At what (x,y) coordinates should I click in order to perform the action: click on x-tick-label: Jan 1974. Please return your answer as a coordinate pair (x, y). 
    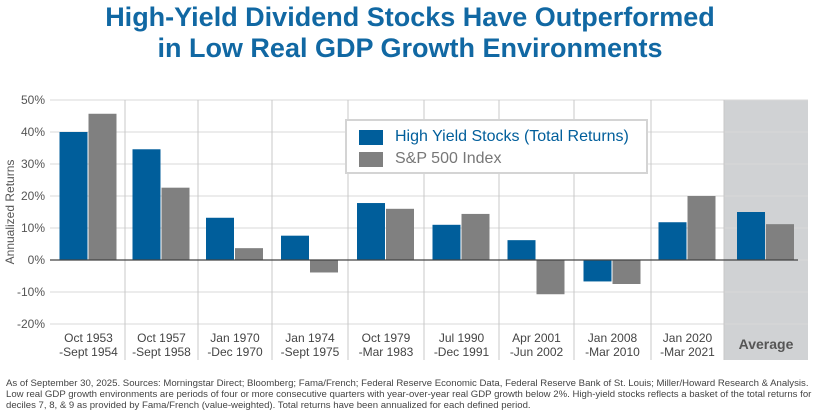
    Looking at the image, I should click on (310, 338).